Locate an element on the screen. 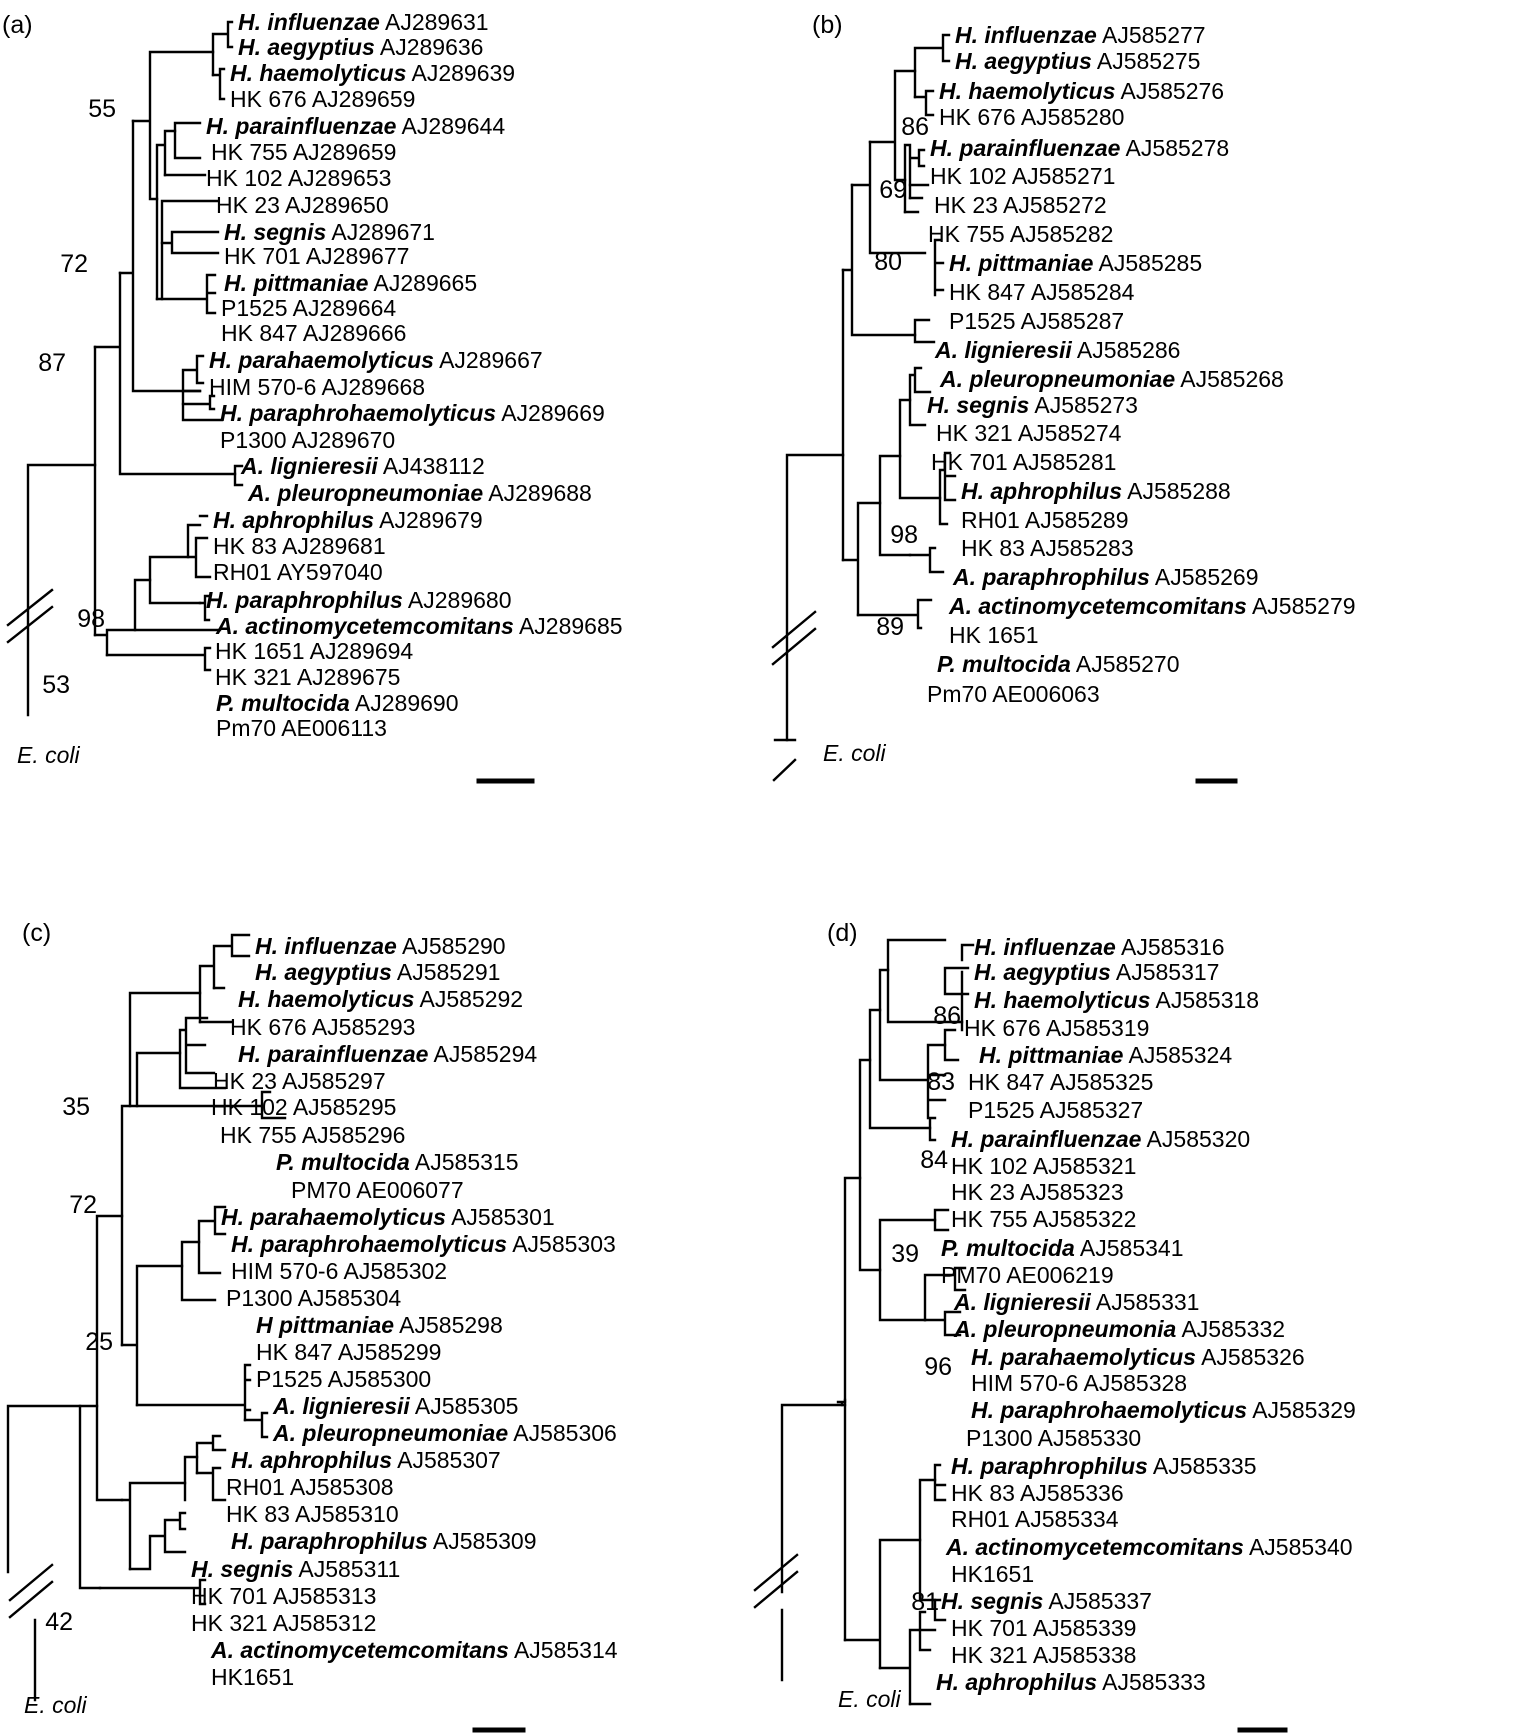 This screenshot has width=1538, height=1735. leaf-label: HIM 570-6 AJ585302 is located at coordinates (339, 1271).